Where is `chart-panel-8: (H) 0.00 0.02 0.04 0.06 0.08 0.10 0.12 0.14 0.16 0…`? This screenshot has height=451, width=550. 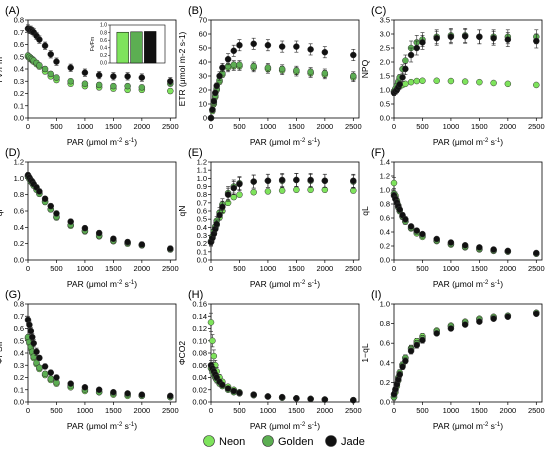 chart-panel-8: (H) 0.00 0.02 0.04 0.06 0.08 0.10 0.12 0.14 0.16 0… is located at coordinates (269, 360).